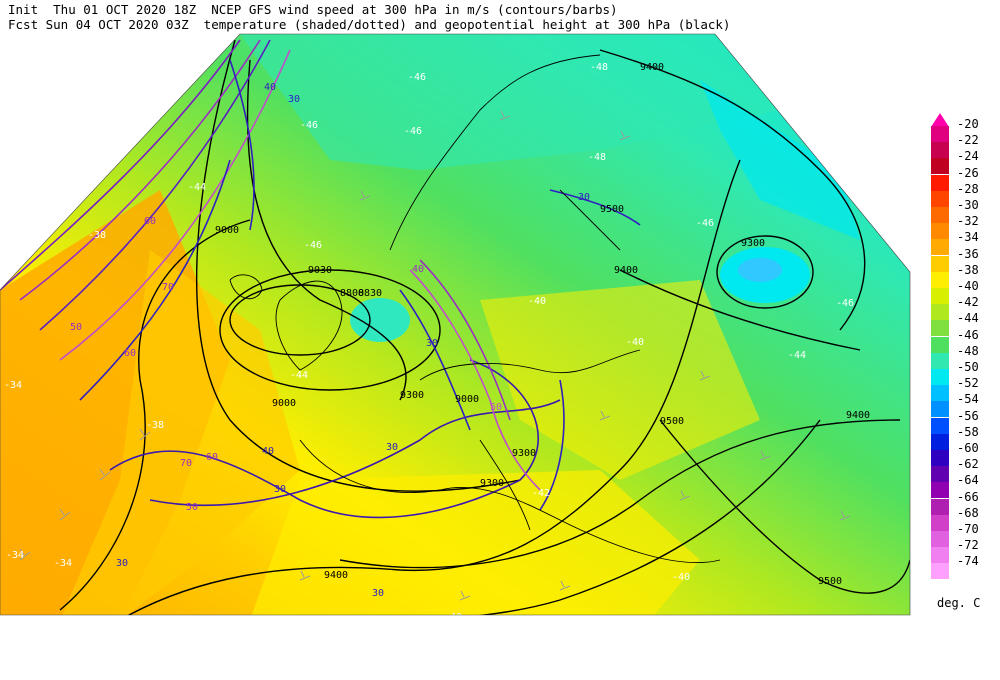  What do you see at coordinates (968, 464) in the screenshot?
I see `colorbar-label: -62` at bounding box center [968, 464].